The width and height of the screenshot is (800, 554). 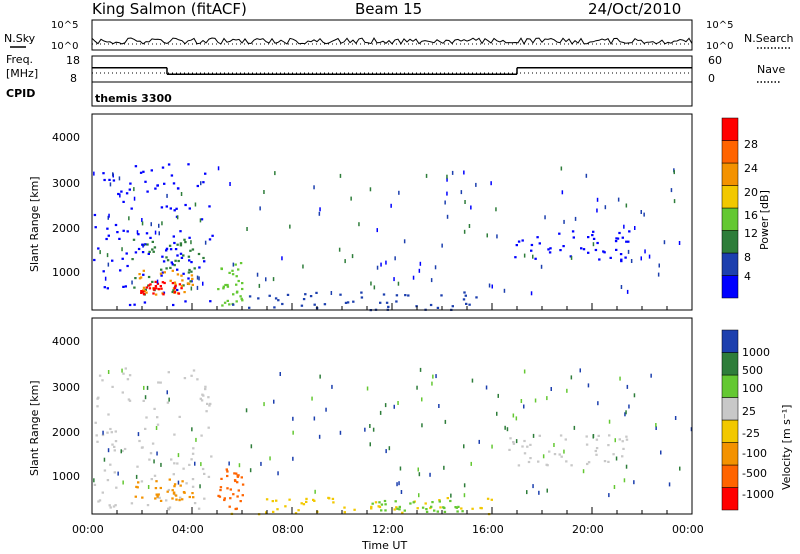 I want to click on freq-trace, so click(x=392, y=70).